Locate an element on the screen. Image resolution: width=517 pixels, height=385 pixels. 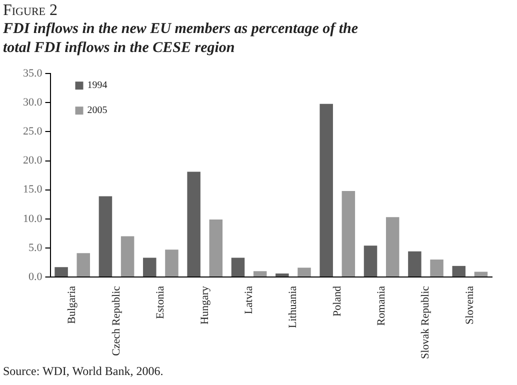
y-tick-label: 10.0 is located at coordinates (33, 218).